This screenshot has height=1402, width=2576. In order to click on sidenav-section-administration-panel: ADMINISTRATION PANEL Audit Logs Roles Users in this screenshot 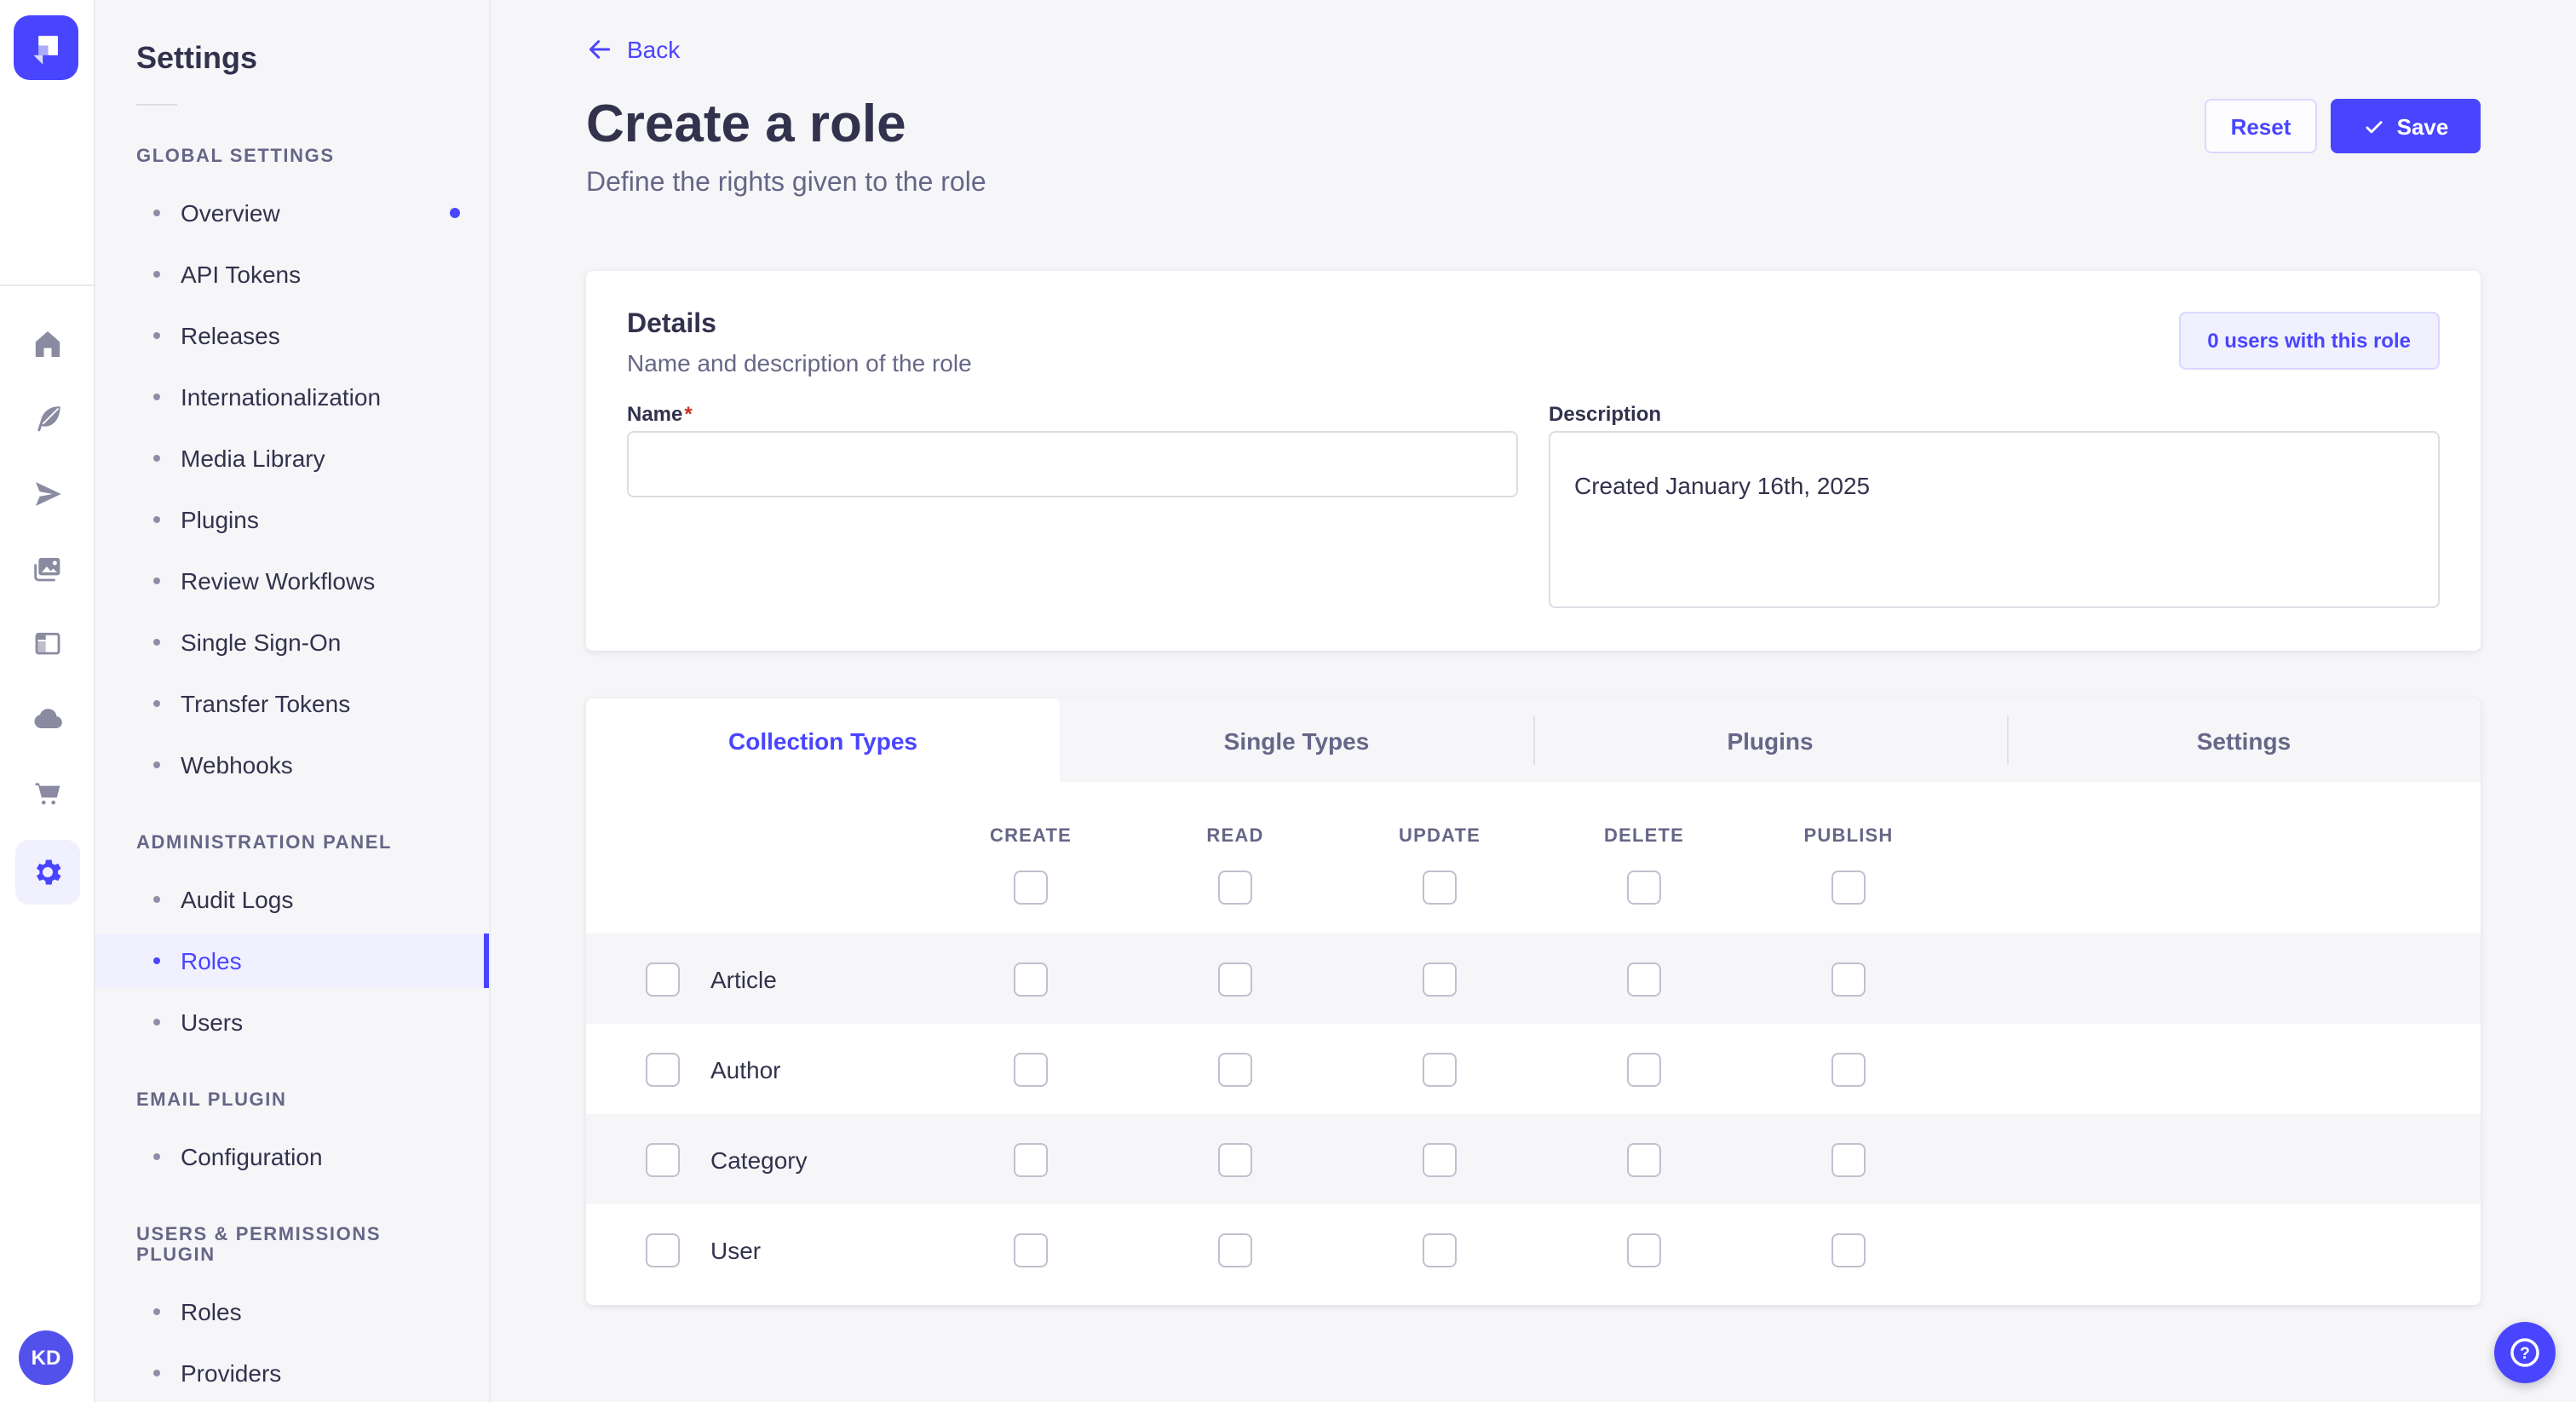, I will do `click(291, 941)`.